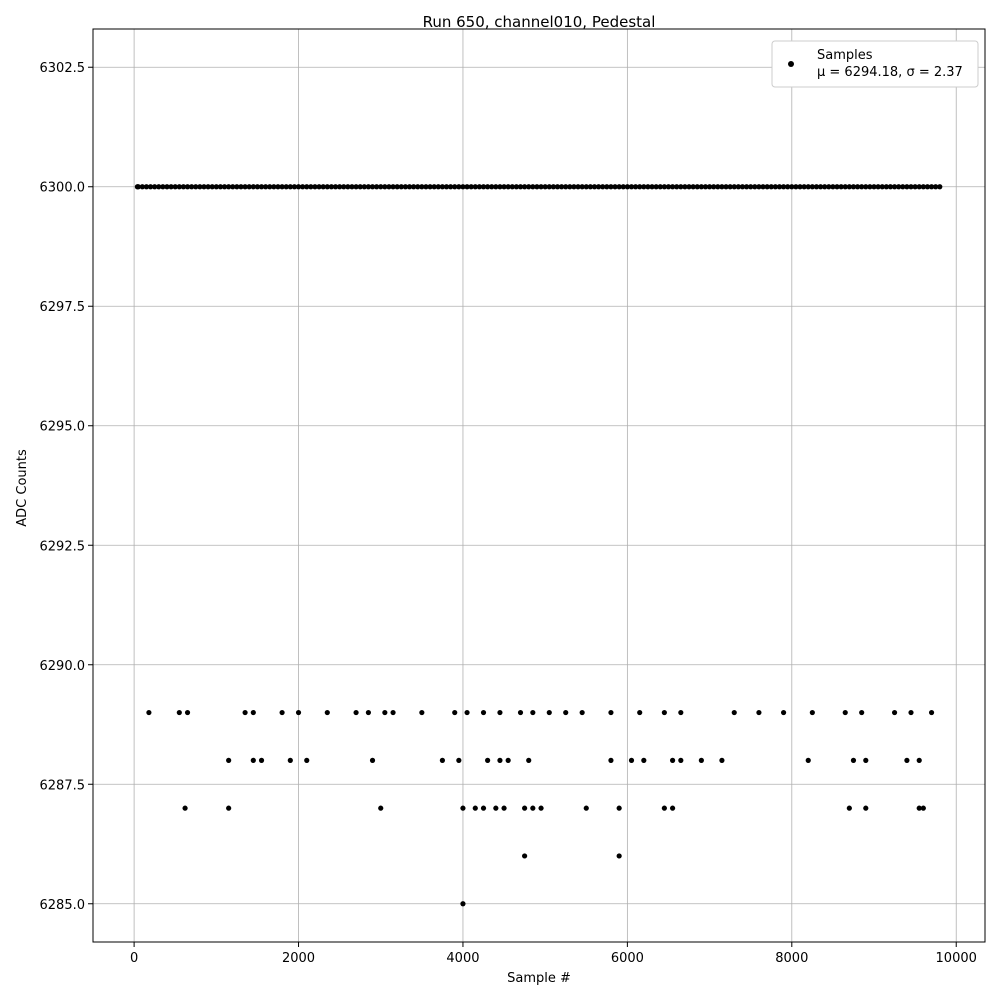  What do you see at coordinates (875, 64) in the screenshot?
I see `legend: Samples μ = 6294.18, σ = 2.37` at bounding box center [875, 64].